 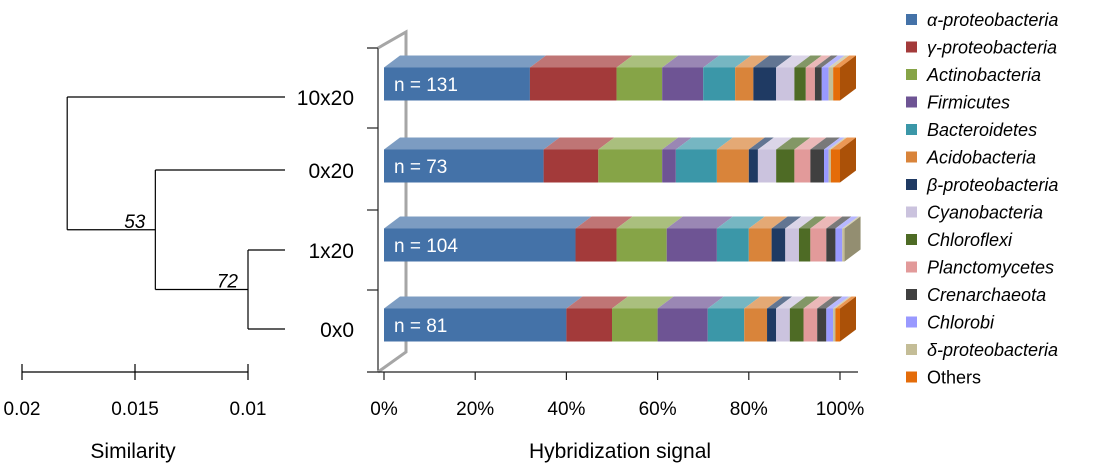 I want to click on legend-item-firmicutes: Firmicutes, so click(x=958, y=103).